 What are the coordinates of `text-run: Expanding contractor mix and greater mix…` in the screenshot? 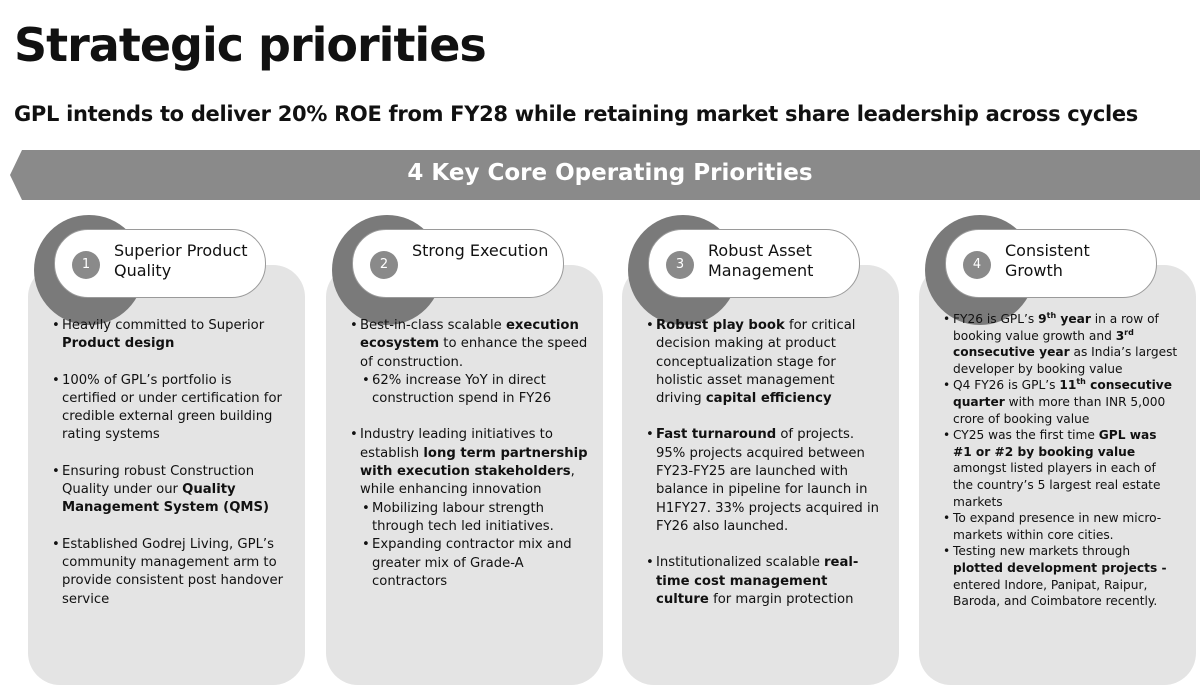 It's located at (472, 563).